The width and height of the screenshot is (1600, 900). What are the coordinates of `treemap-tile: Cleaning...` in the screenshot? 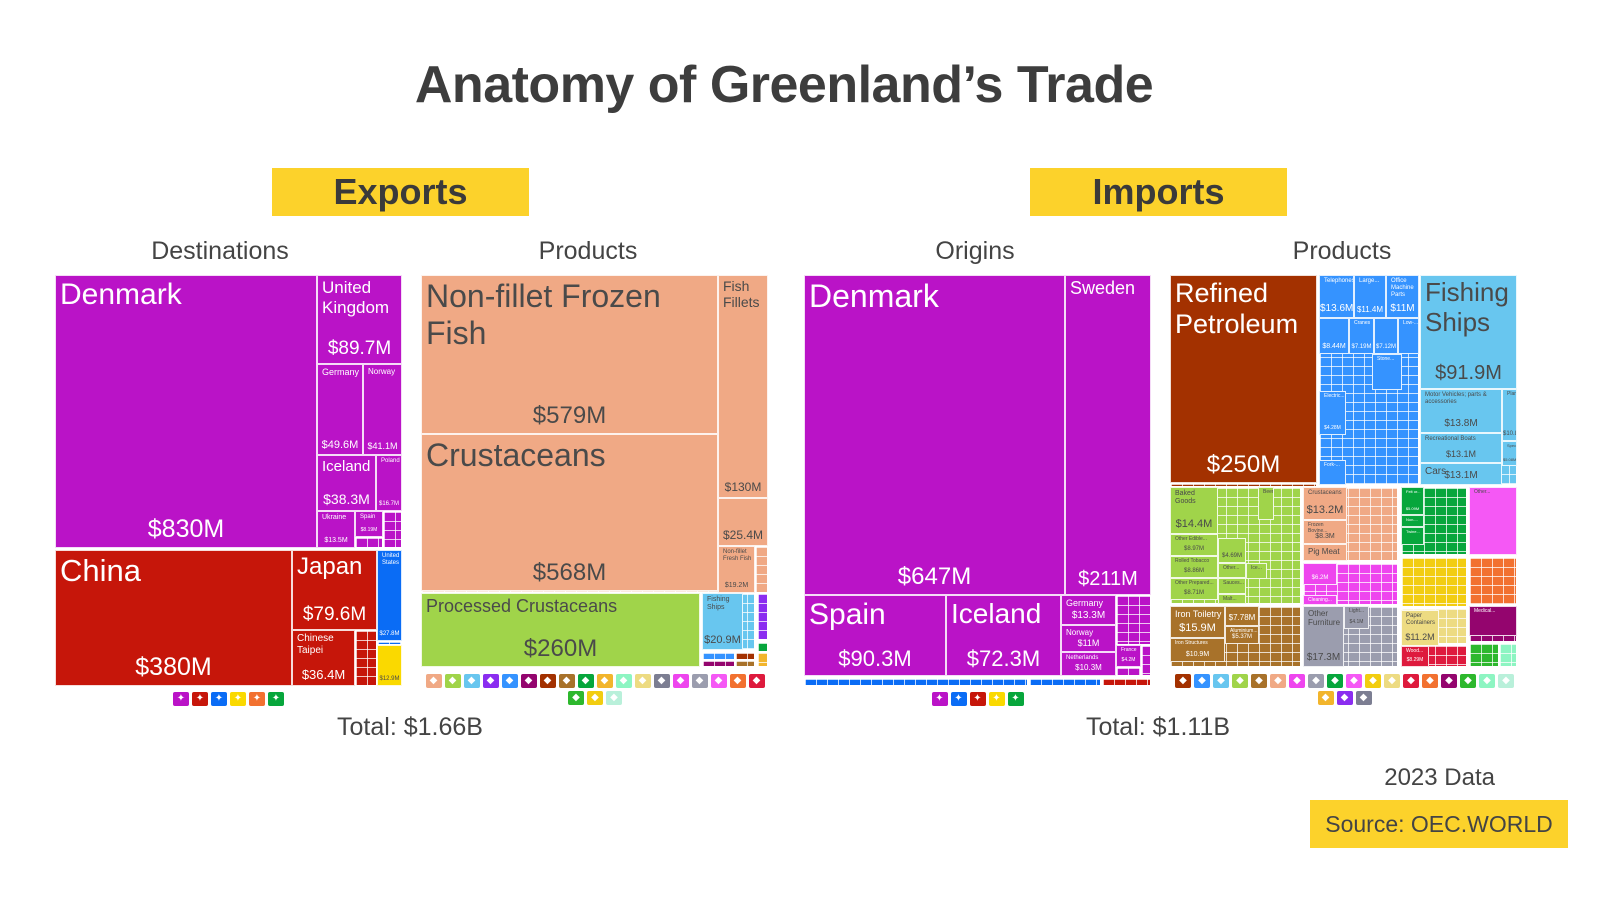 It's located at (1320, 600).